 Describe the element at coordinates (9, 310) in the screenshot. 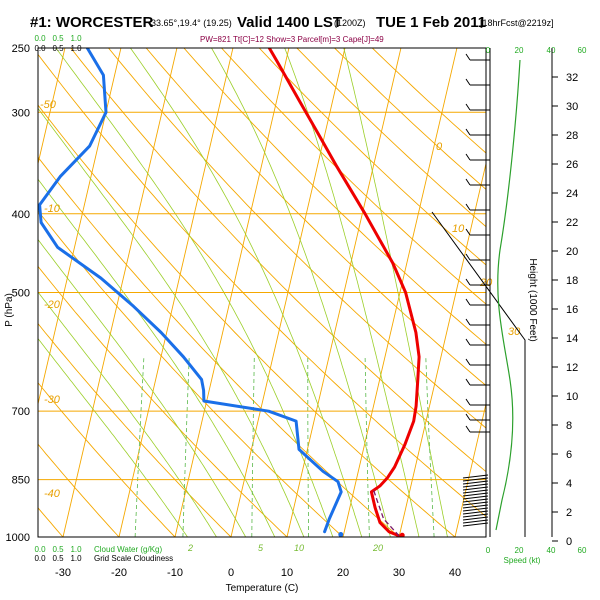

I see `y-axis-label: P (hPa)` at that location.